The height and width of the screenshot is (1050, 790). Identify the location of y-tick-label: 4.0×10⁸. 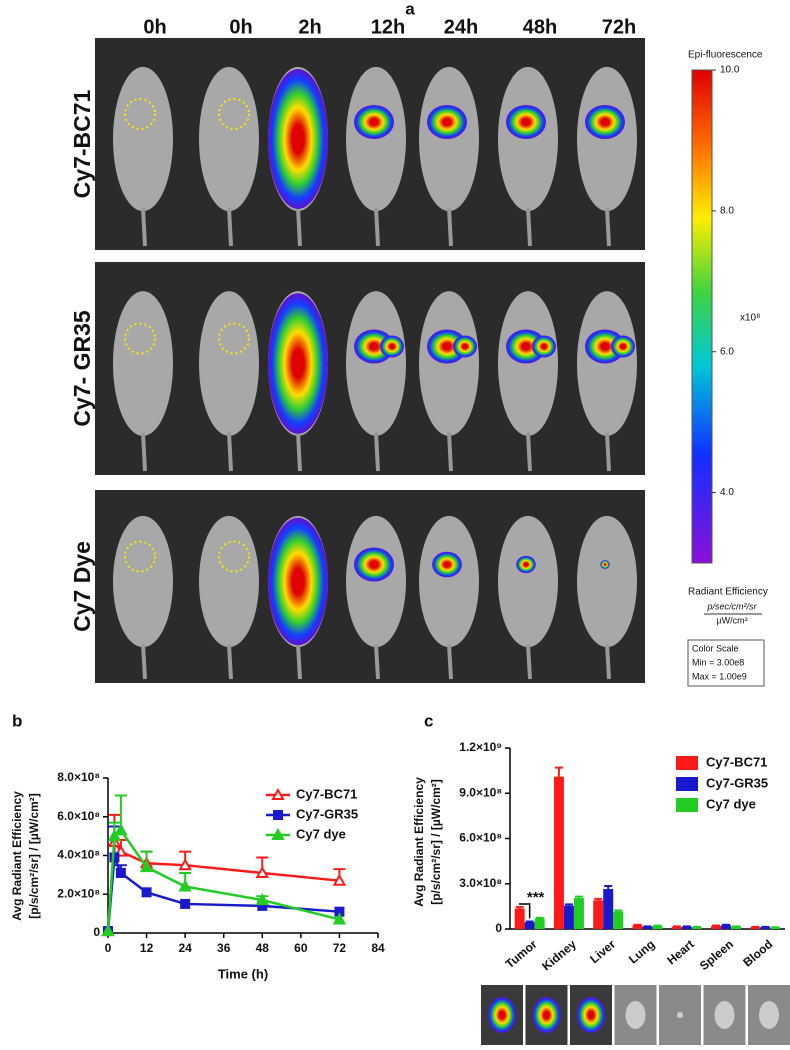
(78, 855).